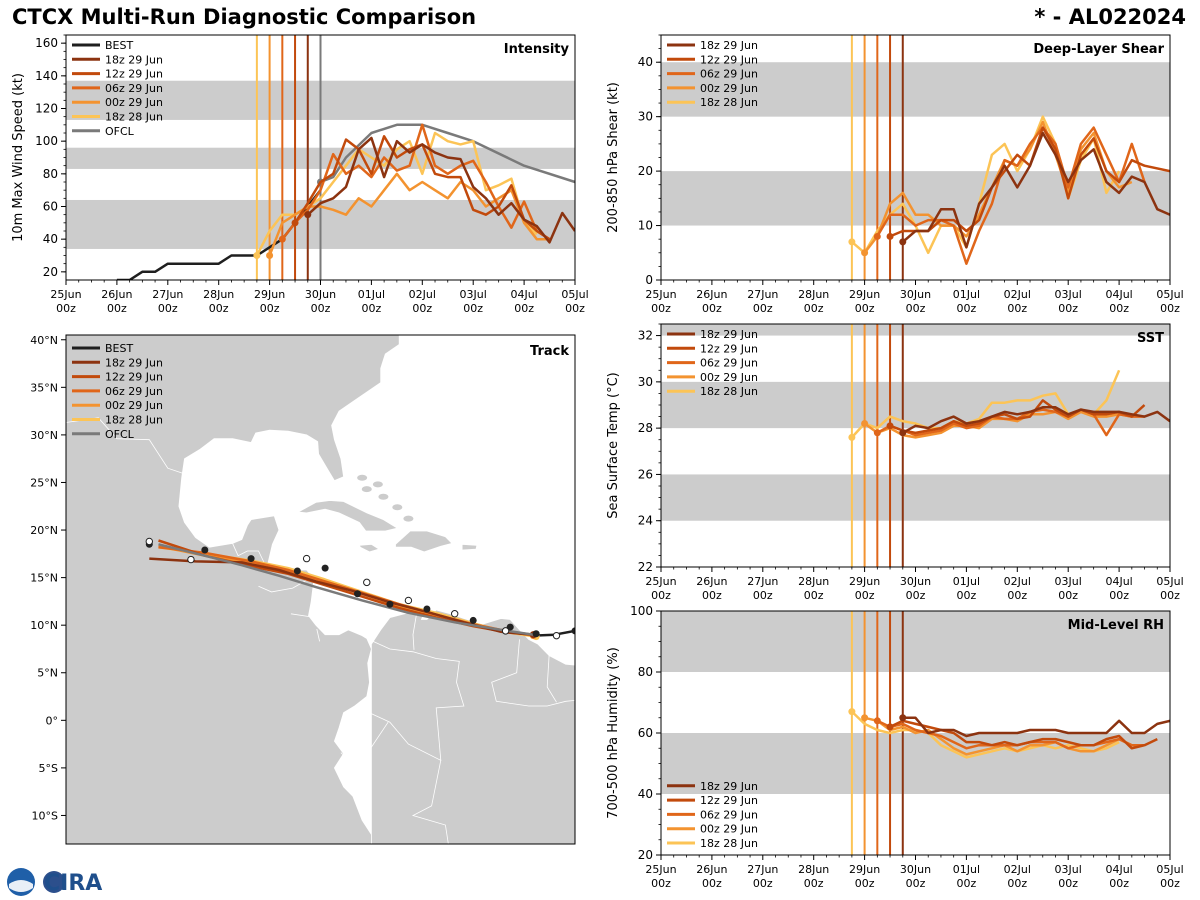 This screenshot has width=1200, height=900. Describe the element at coordinates (300, 615) in the screenshot. I see `border-nicaragua-costa-rica` at that location.